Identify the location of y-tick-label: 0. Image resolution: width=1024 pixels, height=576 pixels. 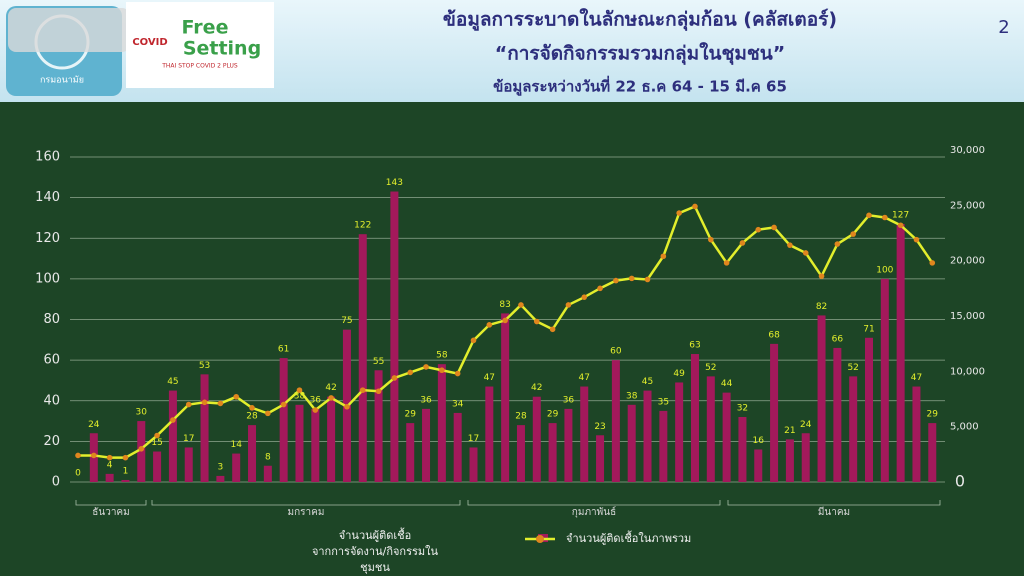
(56, 482).